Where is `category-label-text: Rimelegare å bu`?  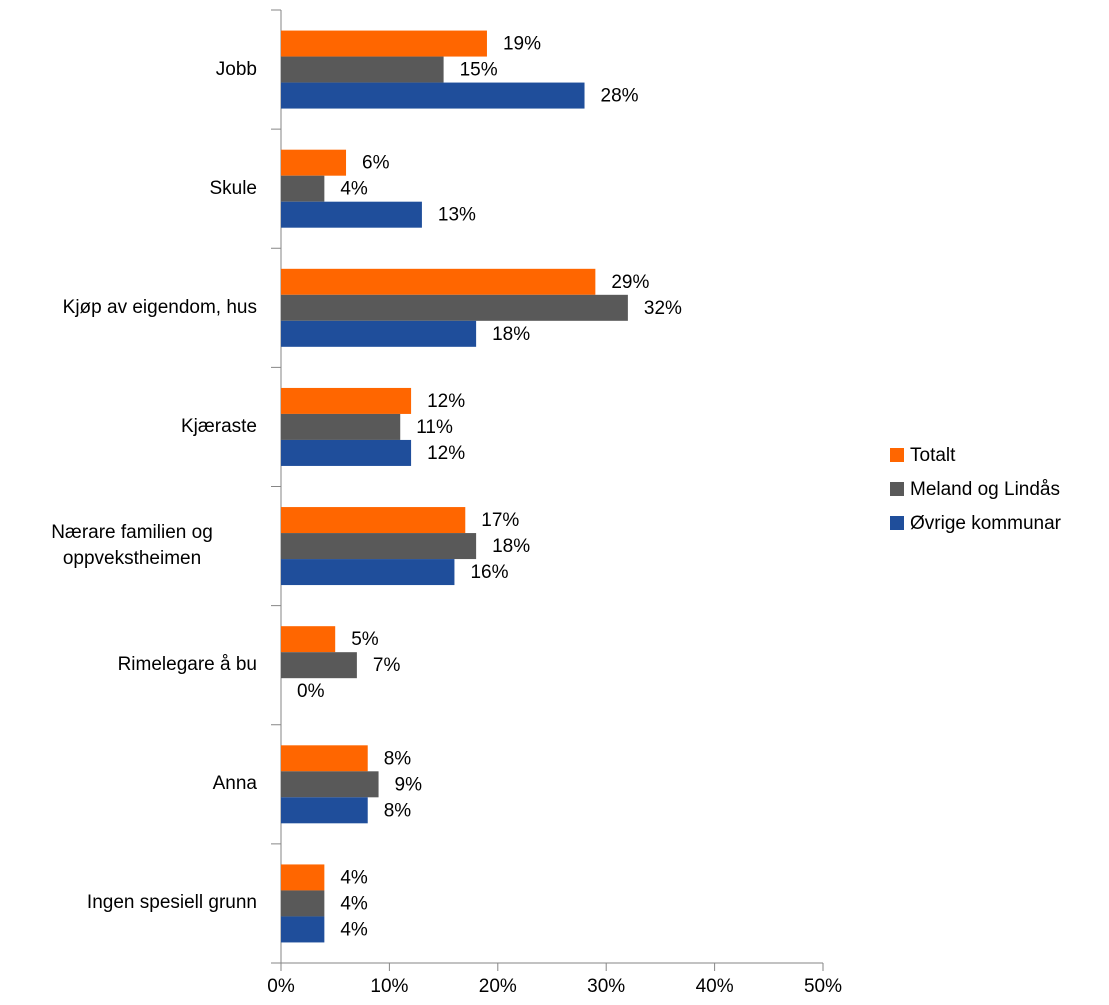
category-label-text: Rimelegare å bu is located at coordinates (187, 665).